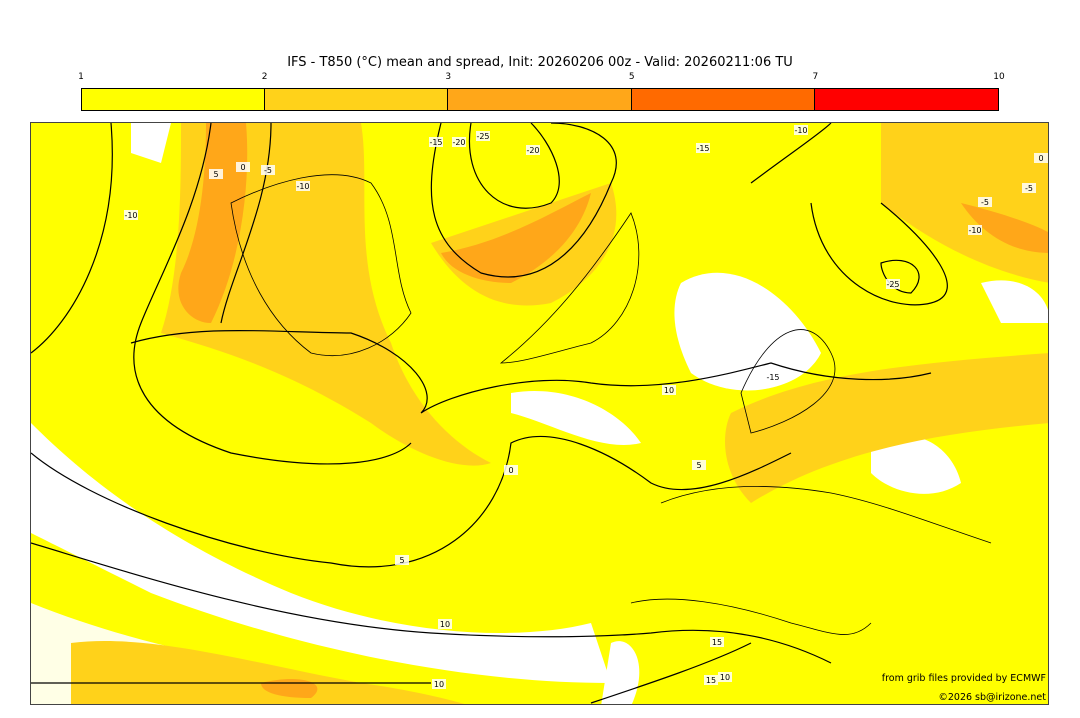  Describe the element at coordinates (992, 697) in the screenshot. I see `copyright-credit: ©2026 sb@irizone.net` at that location.